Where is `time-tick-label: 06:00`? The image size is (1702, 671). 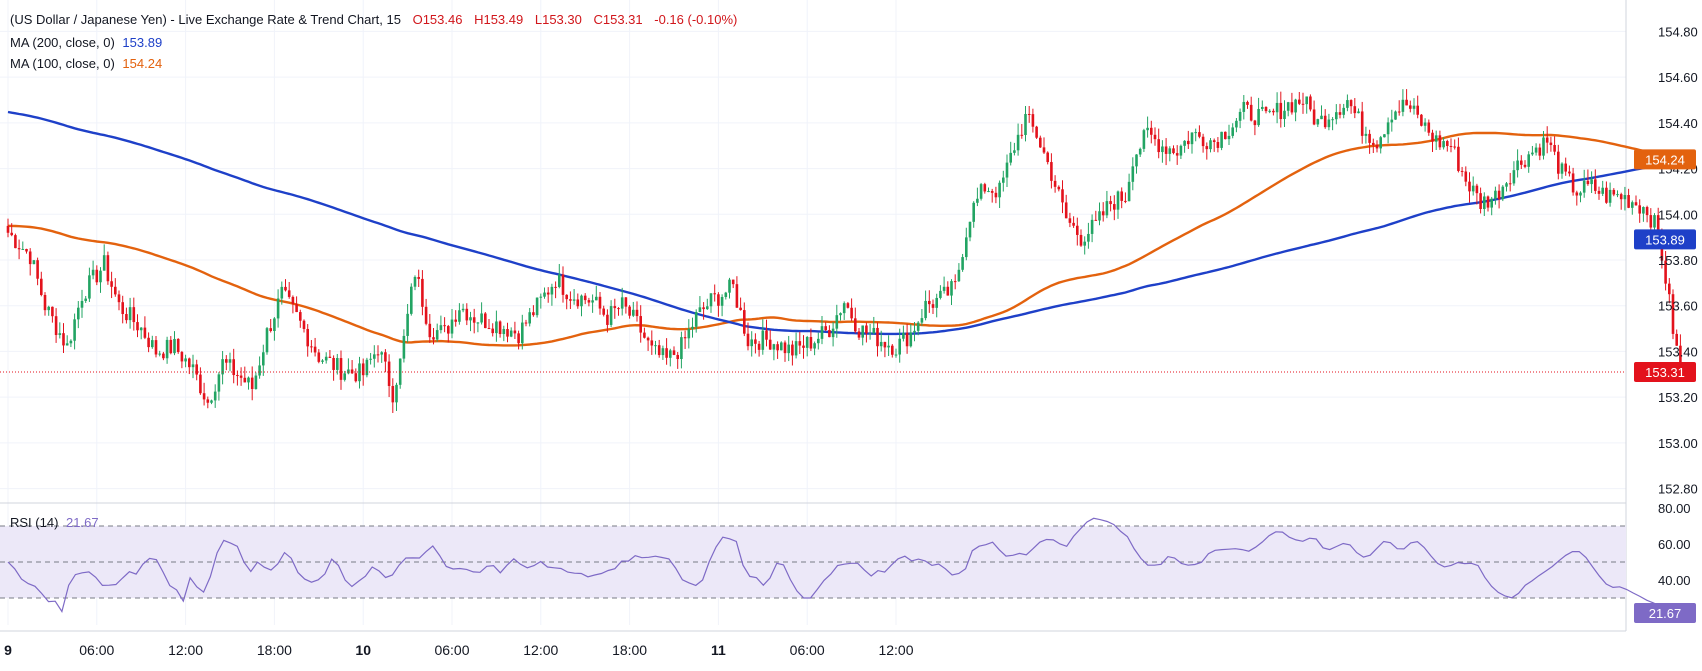 time-tick-label: 06:00 is located at coordinates (451, 650).